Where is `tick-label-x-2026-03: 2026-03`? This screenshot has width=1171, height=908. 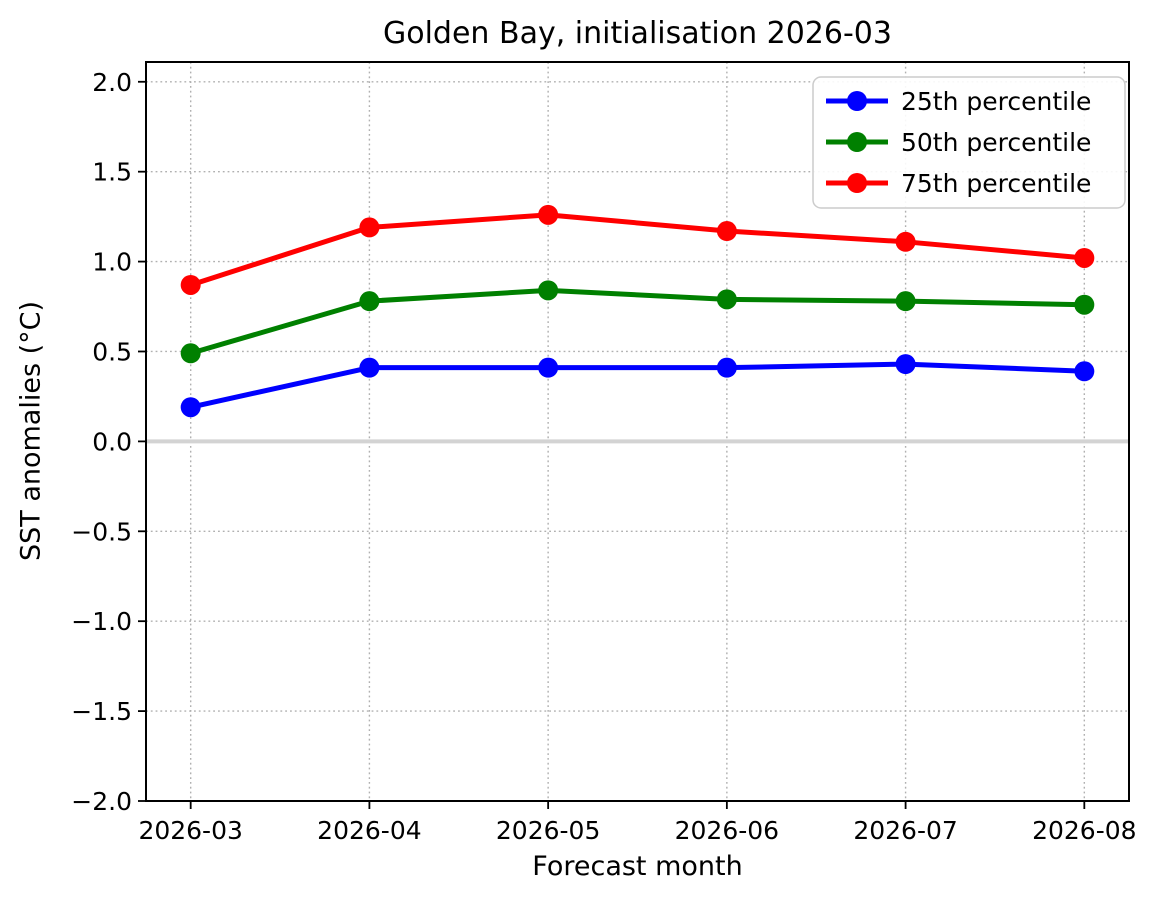 tick-label-x-2026-03: 2026-03 is located at coordinates (190, 830).